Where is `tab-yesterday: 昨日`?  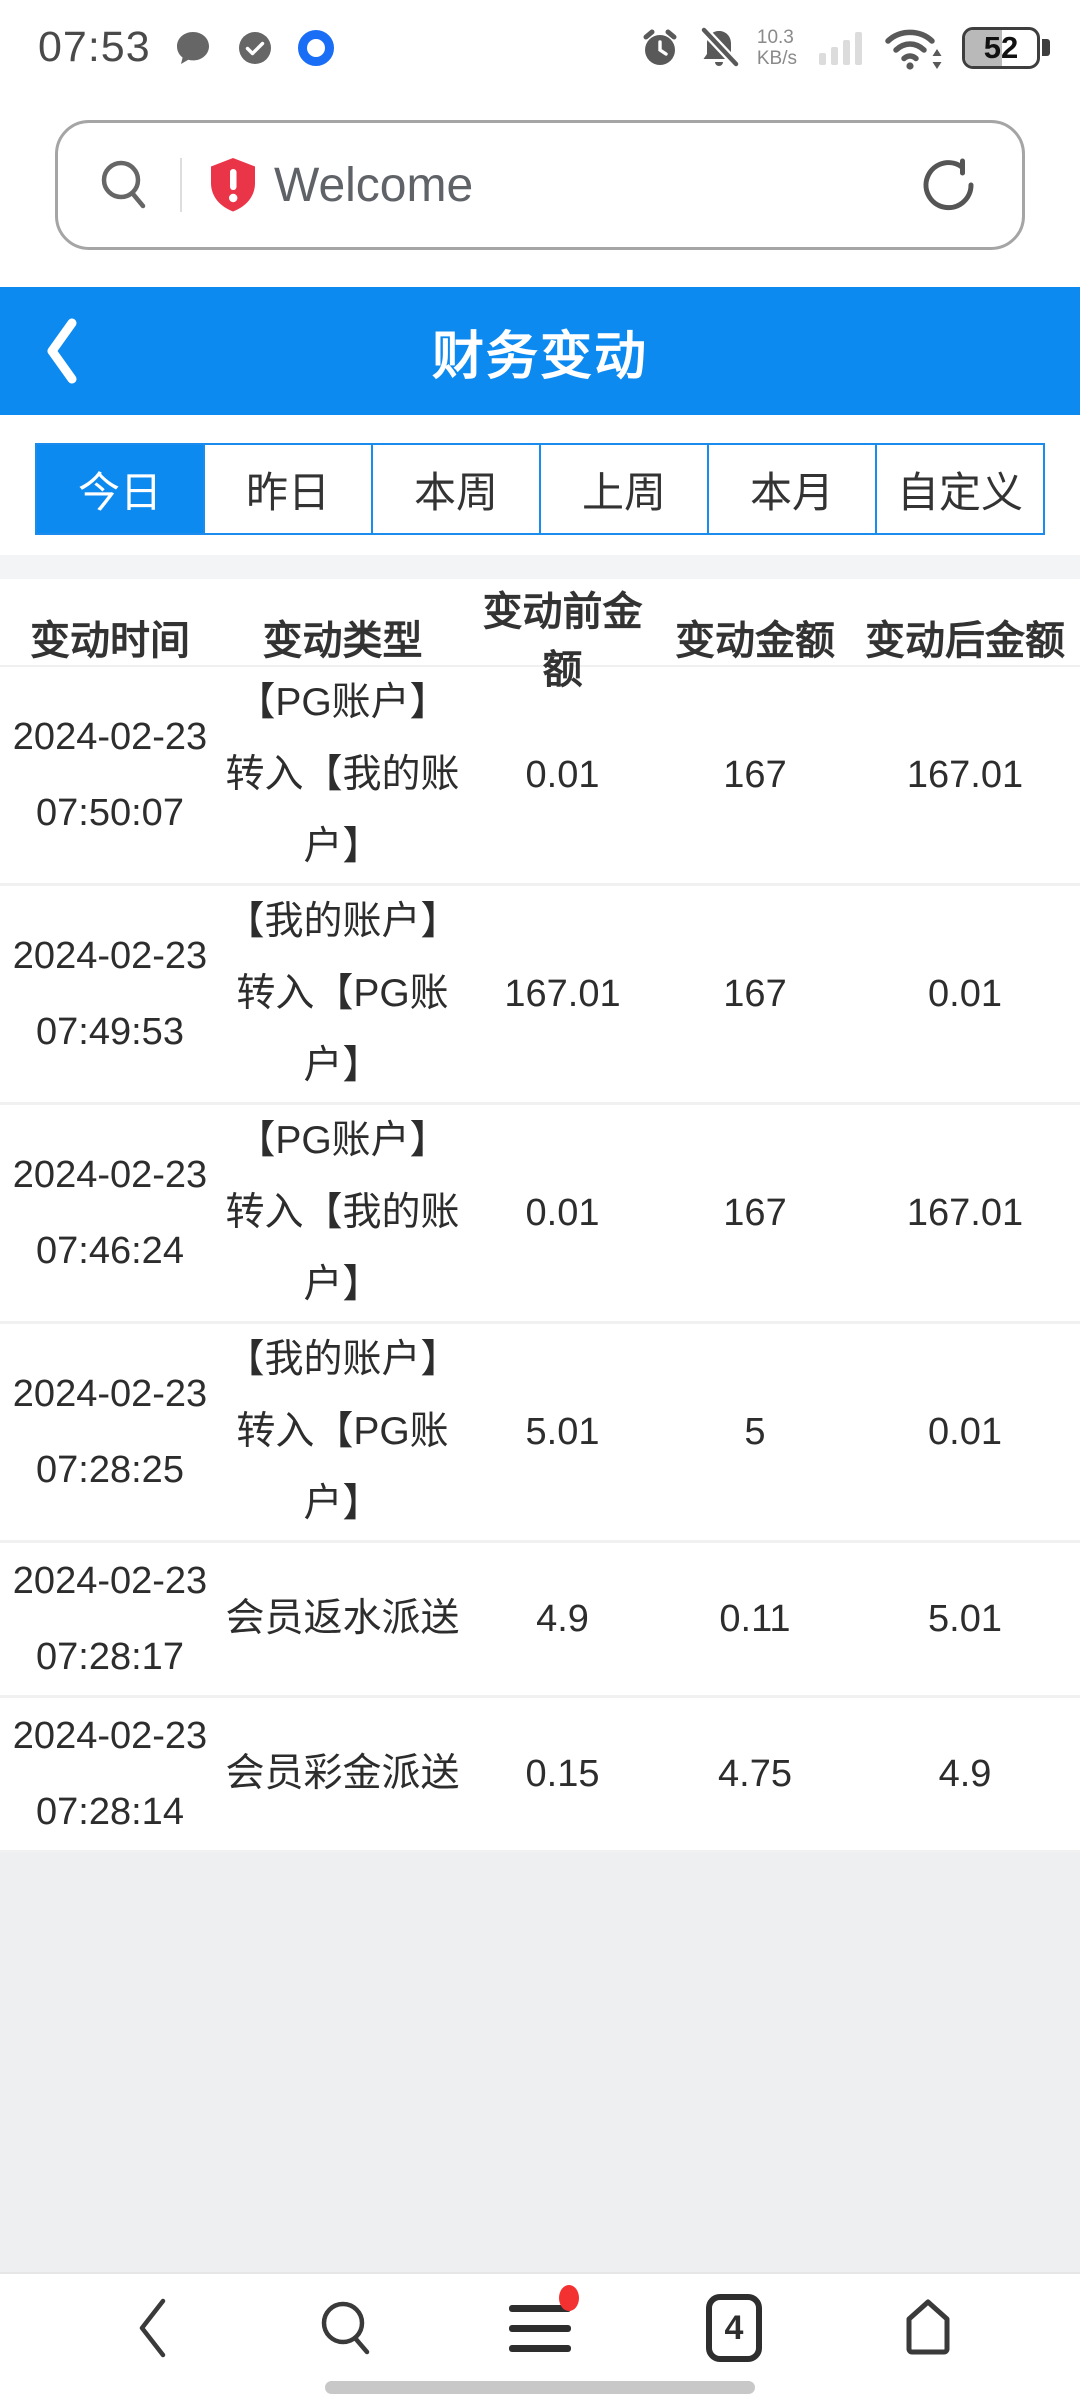
tab-yesterday: 昨日 is located at coordinates (289, 489).